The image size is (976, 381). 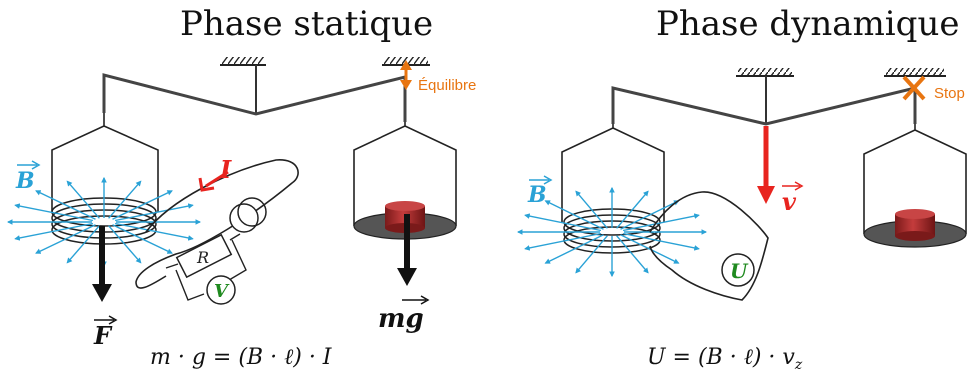 I want to click on right-pan-hanger-dyn, so click(x=915, y=179).